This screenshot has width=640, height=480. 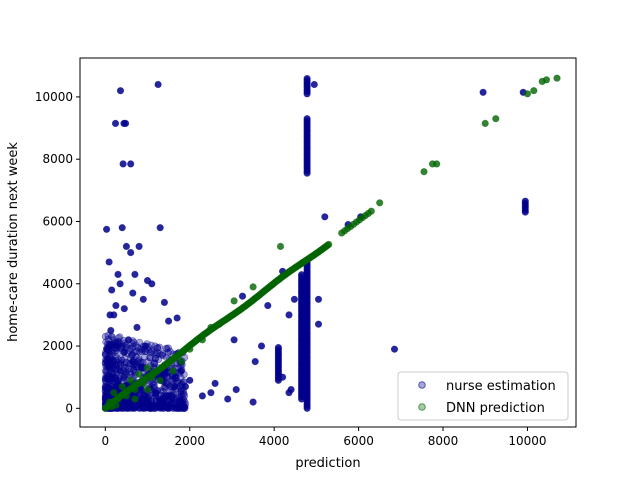 I want to click on legend-label-dnn-prediction: DNN prediction, so click(x=495, y=408).